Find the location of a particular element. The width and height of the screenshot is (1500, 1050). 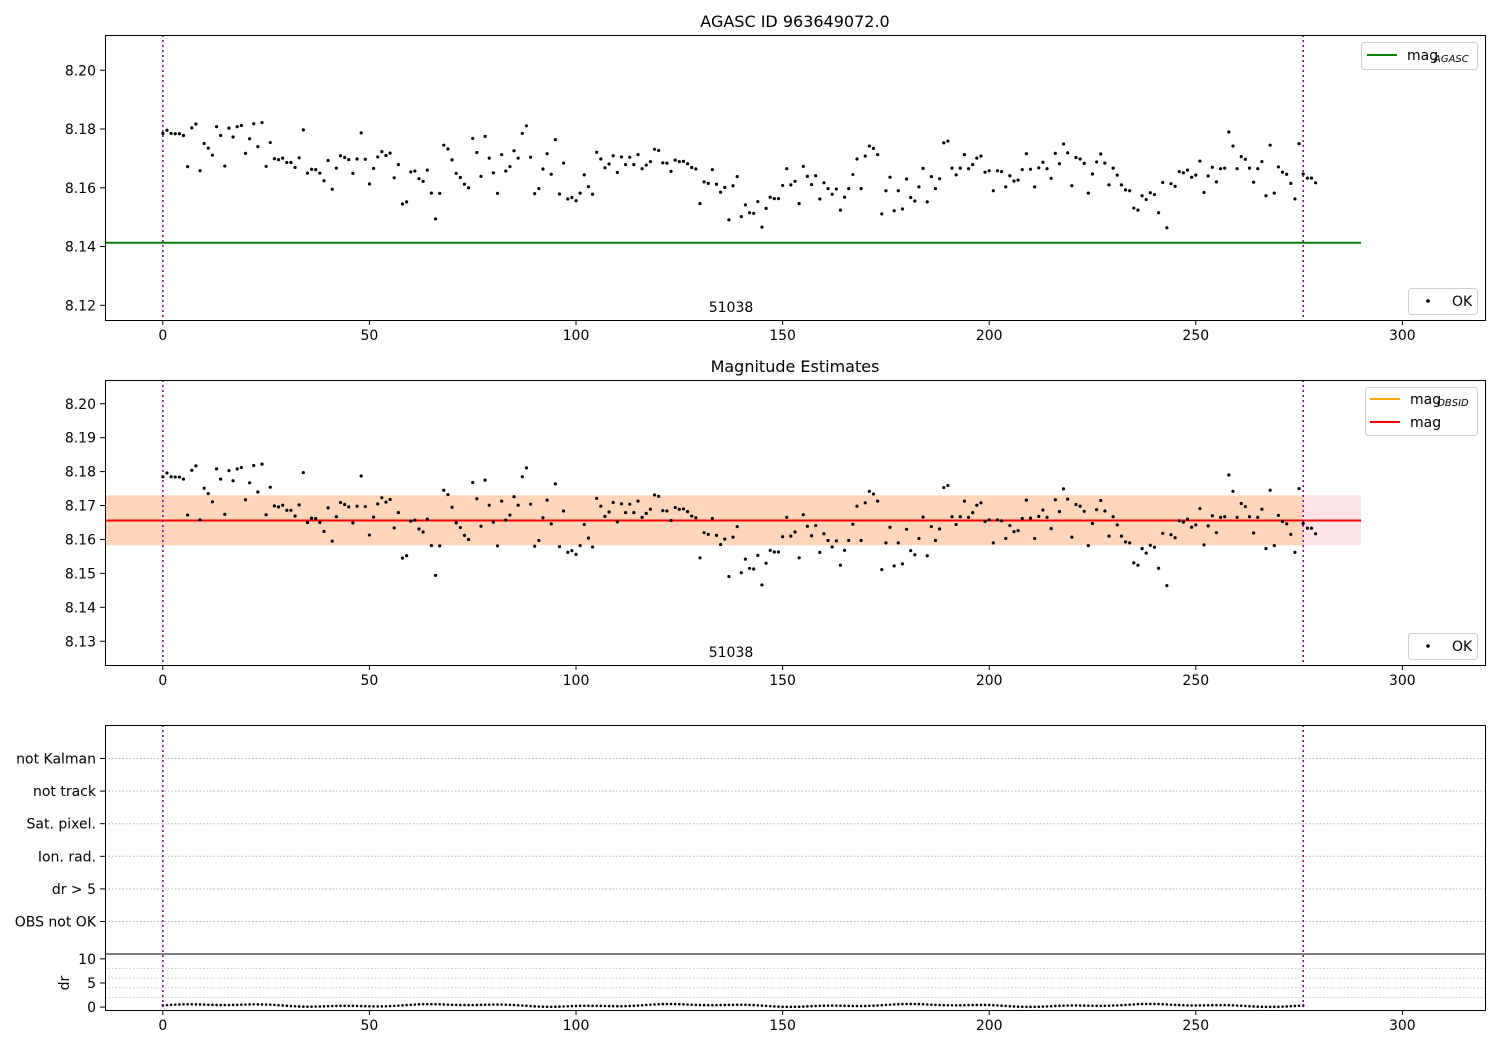

panel-1-obsid-annotation: 51038 is located at coordinates (731, 308).